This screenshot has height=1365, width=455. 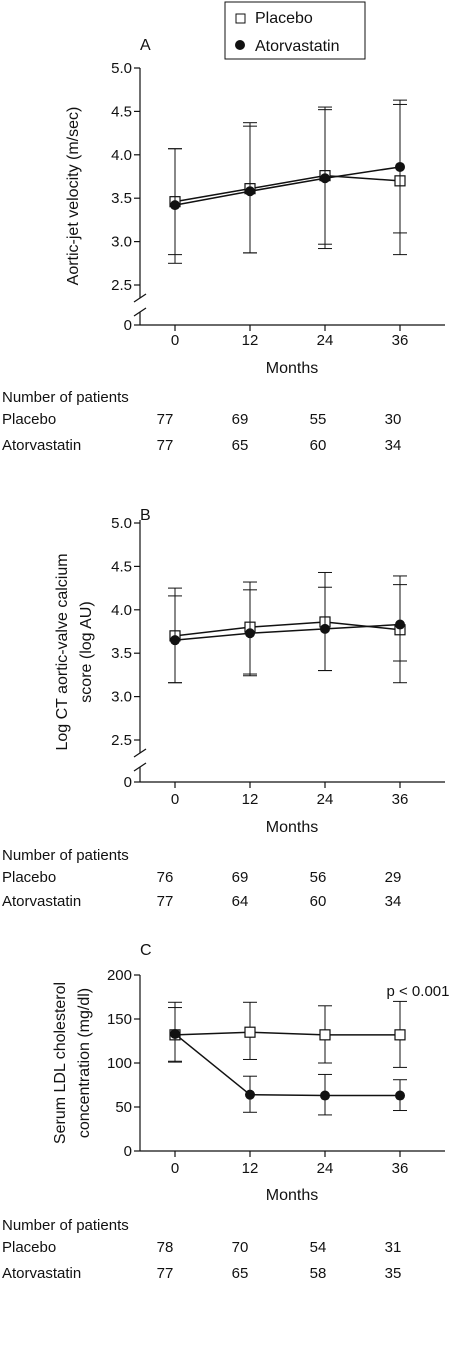 I want to click on patients-count: 29, so click(x=393, y=877).